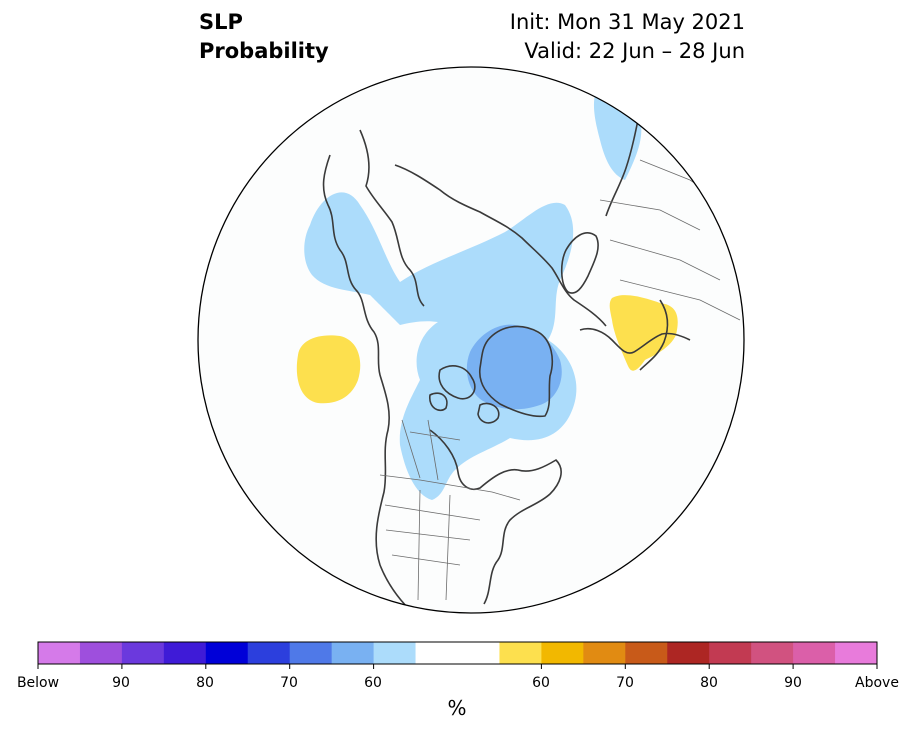  I want to click on colorbar, so click(457, 655).